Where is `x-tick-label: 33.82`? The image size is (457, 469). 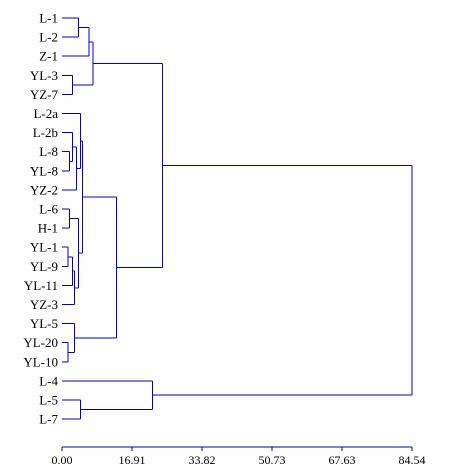 x-tick-label: 33.82 is located at coordinates (202, 460).